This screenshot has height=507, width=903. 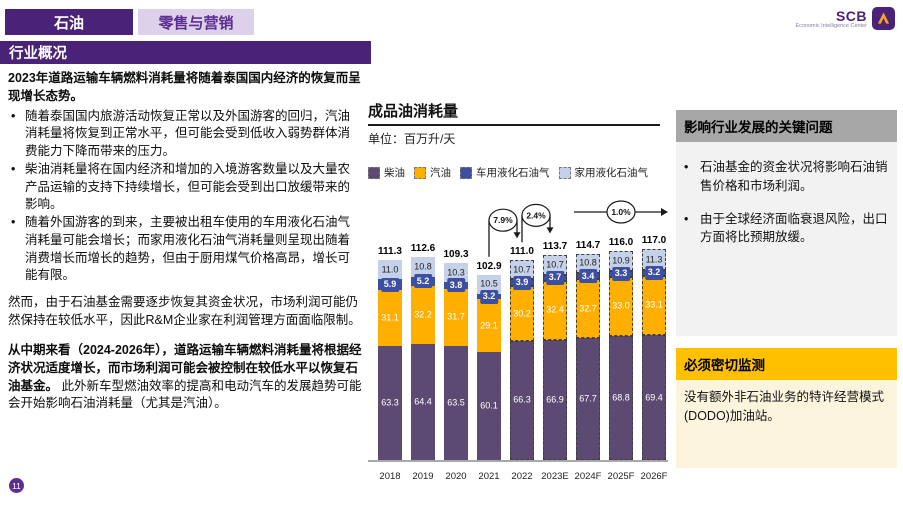 I want to click on segment-2020-车用液化石油气: 3.8, so click(x=456, y=285).